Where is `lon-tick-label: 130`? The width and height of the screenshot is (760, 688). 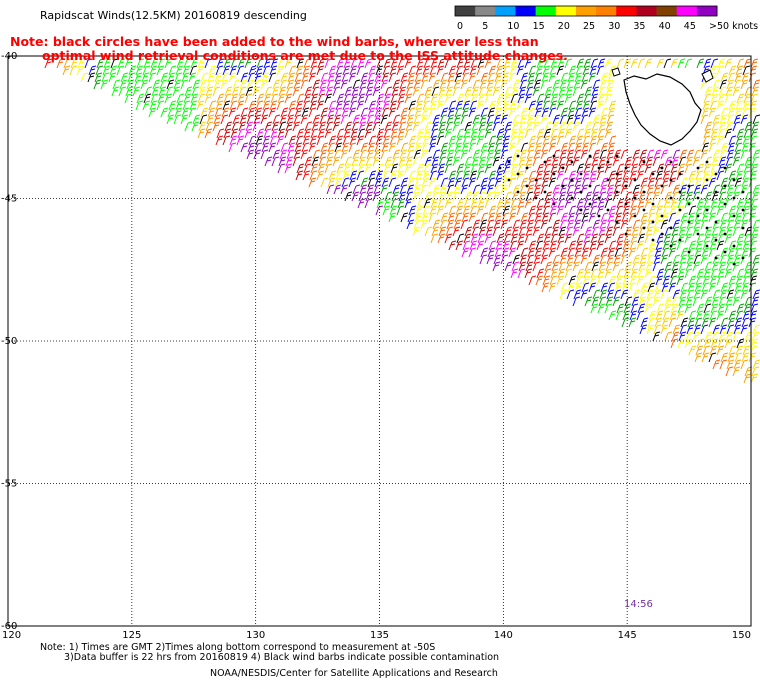 lon-tick-label: 130 is located at coordinates (255, 635).